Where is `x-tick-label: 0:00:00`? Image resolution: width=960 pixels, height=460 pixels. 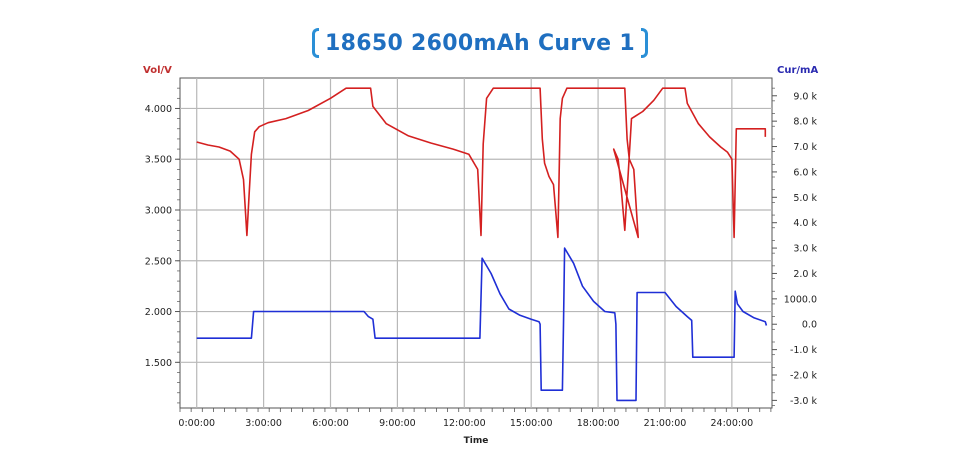
x-tick-label: 0:00:00 is located at coordinates (196, 423).